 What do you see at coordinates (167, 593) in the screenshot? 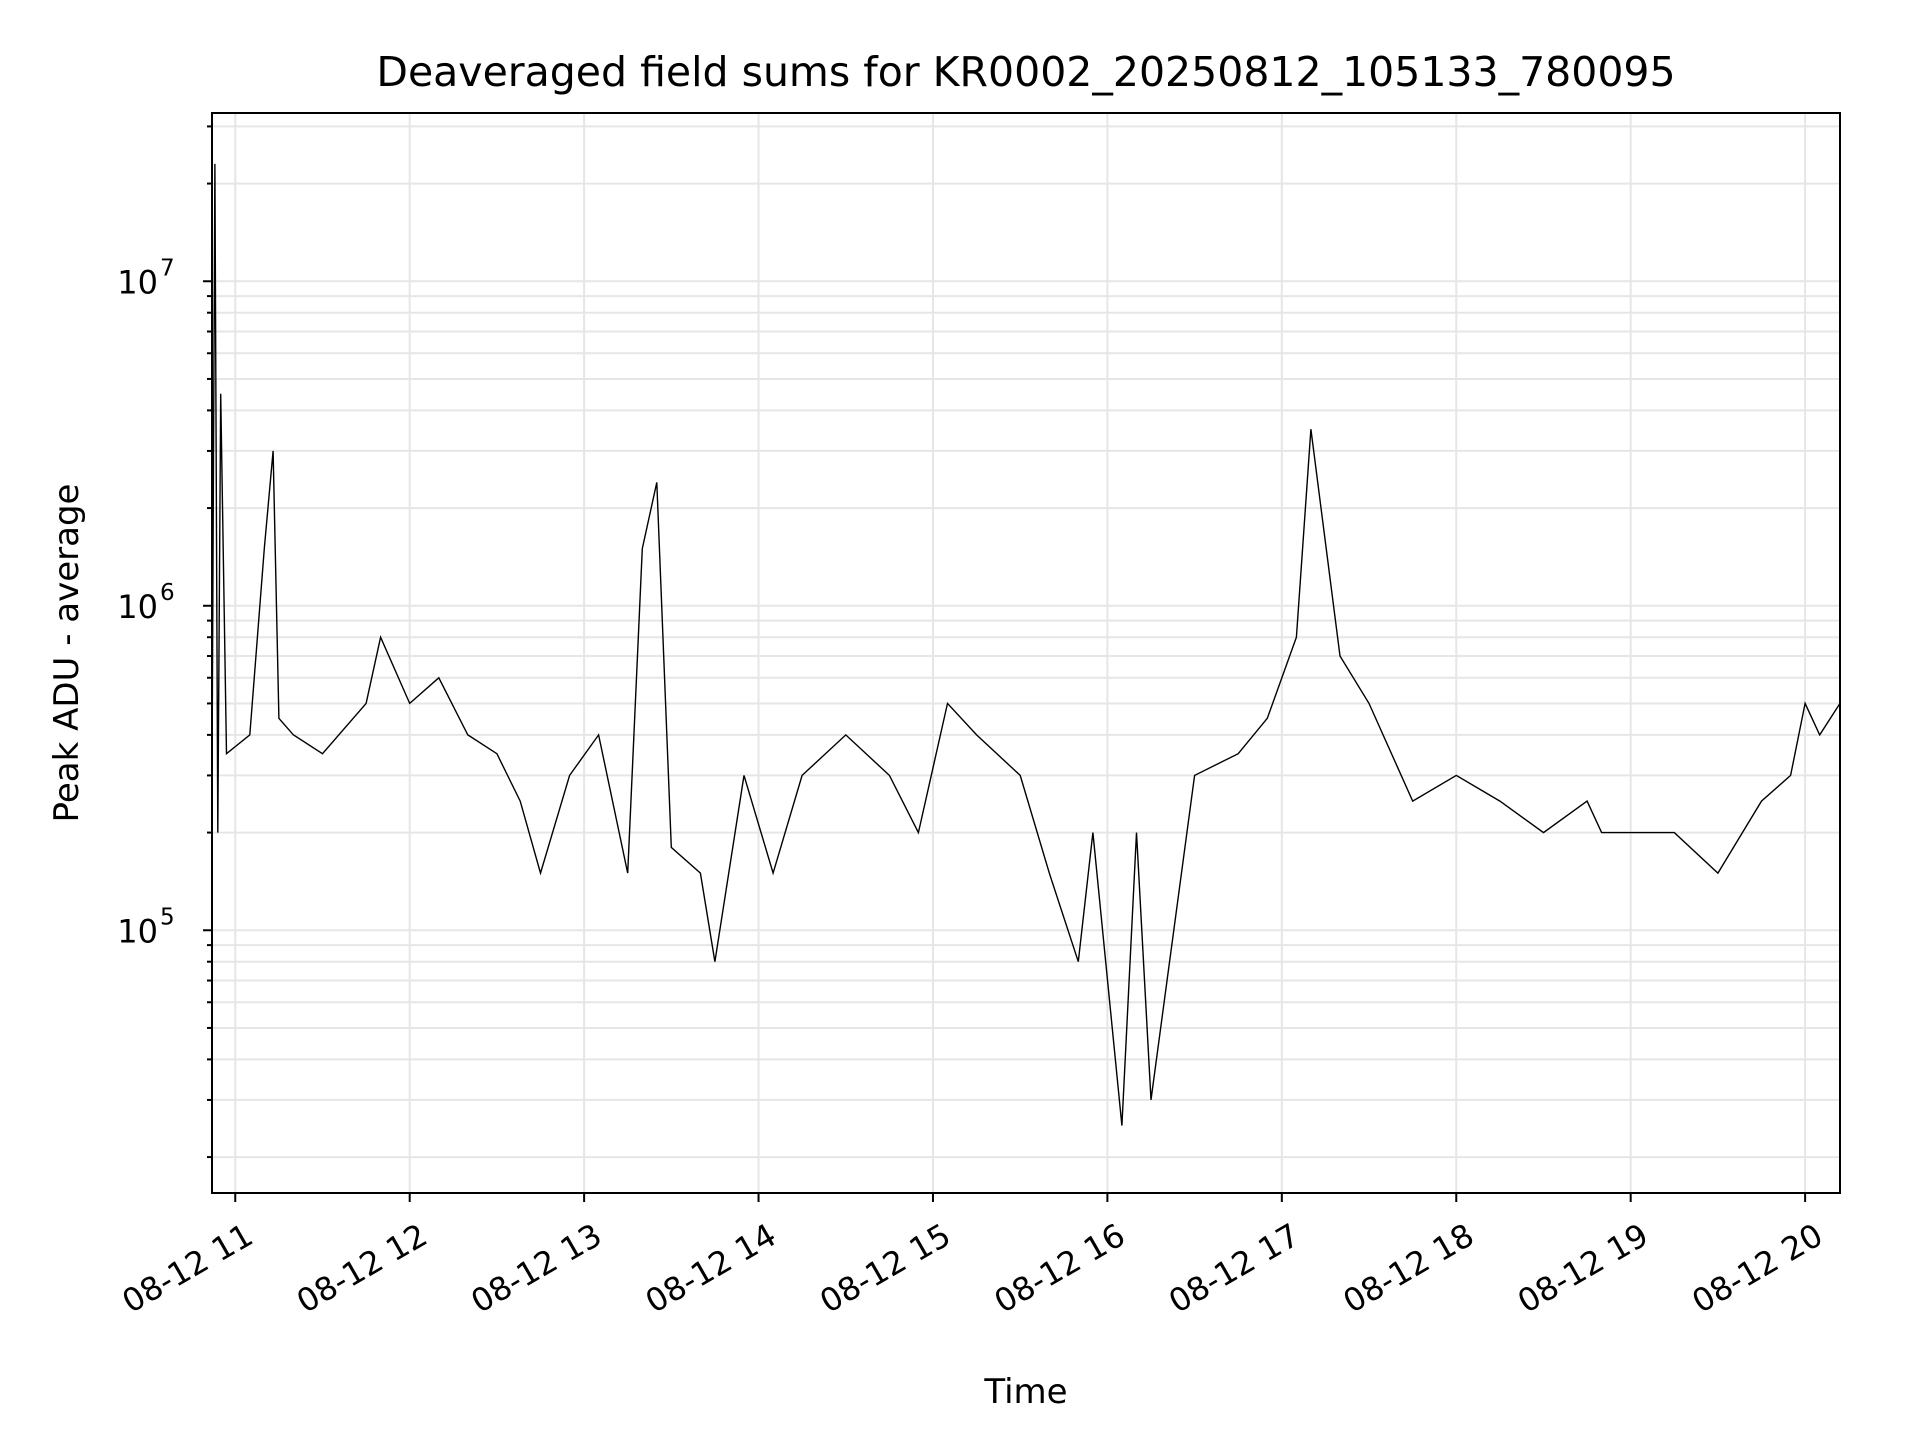
I see `y-tick-label-exponent: 6` at bounding box center [167, 593].